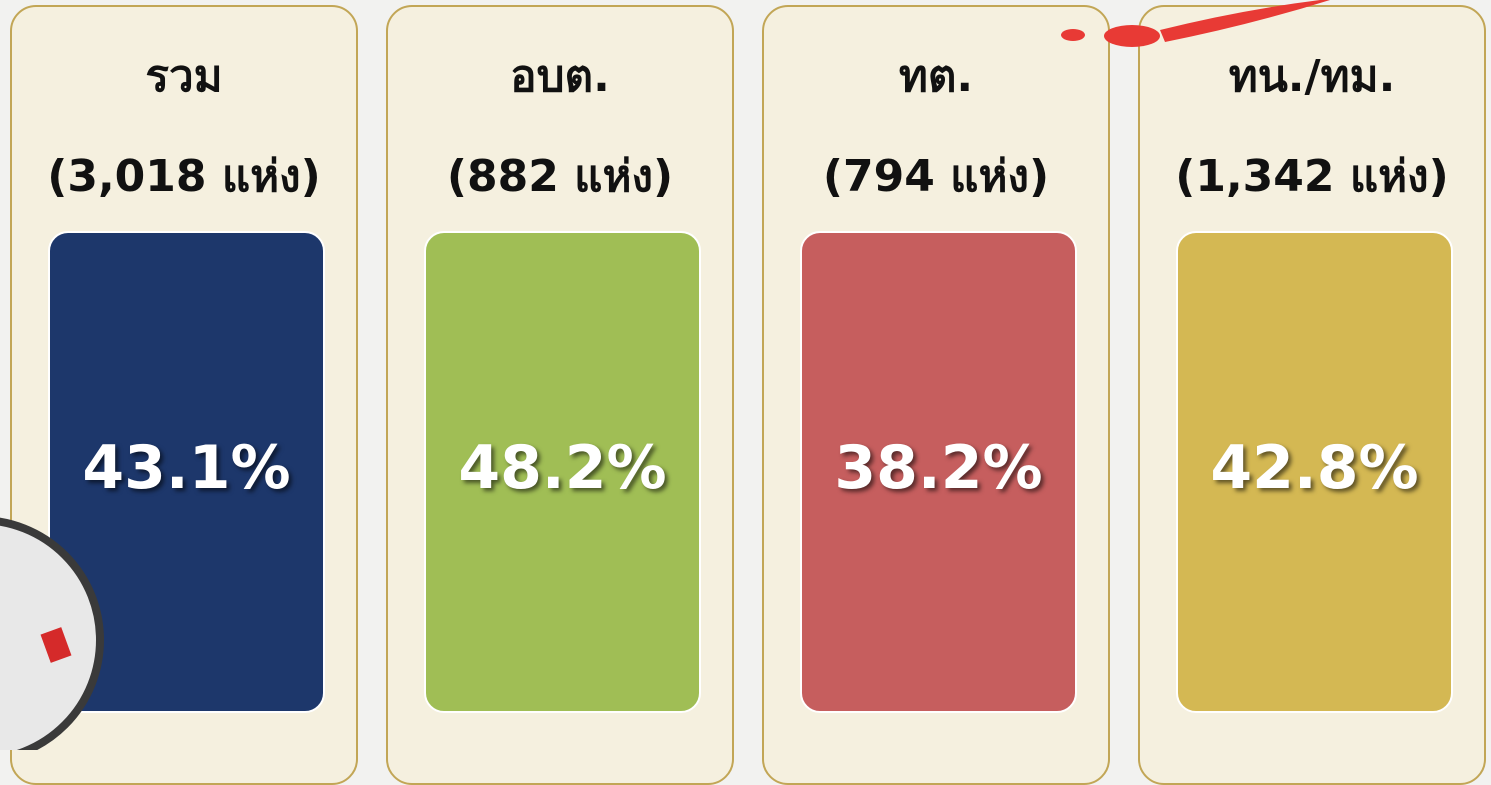  I want to click on card-subtitle: (1,342 แห่ง), so click(1312, 176).